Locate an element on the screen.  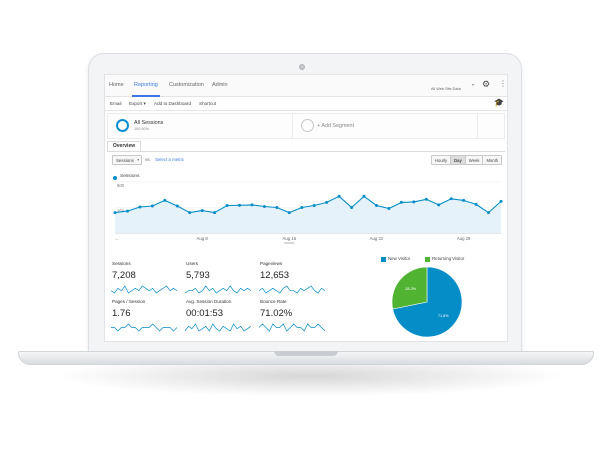
pie-legend: New Visitor Returning Visitor is located at coordinates (441, 260).